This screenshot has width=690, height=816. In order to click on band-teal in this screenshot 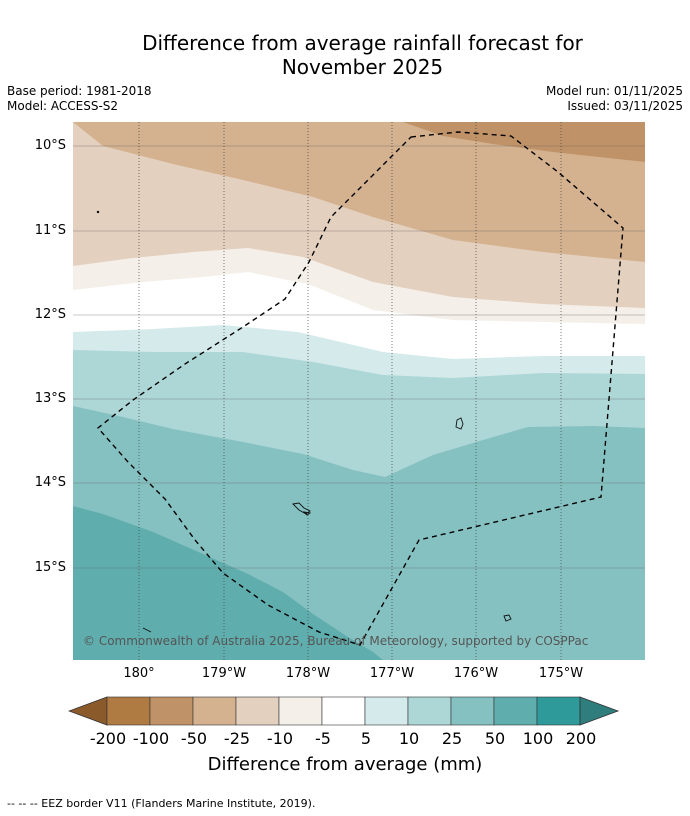, I will do `click(228, 583)`.